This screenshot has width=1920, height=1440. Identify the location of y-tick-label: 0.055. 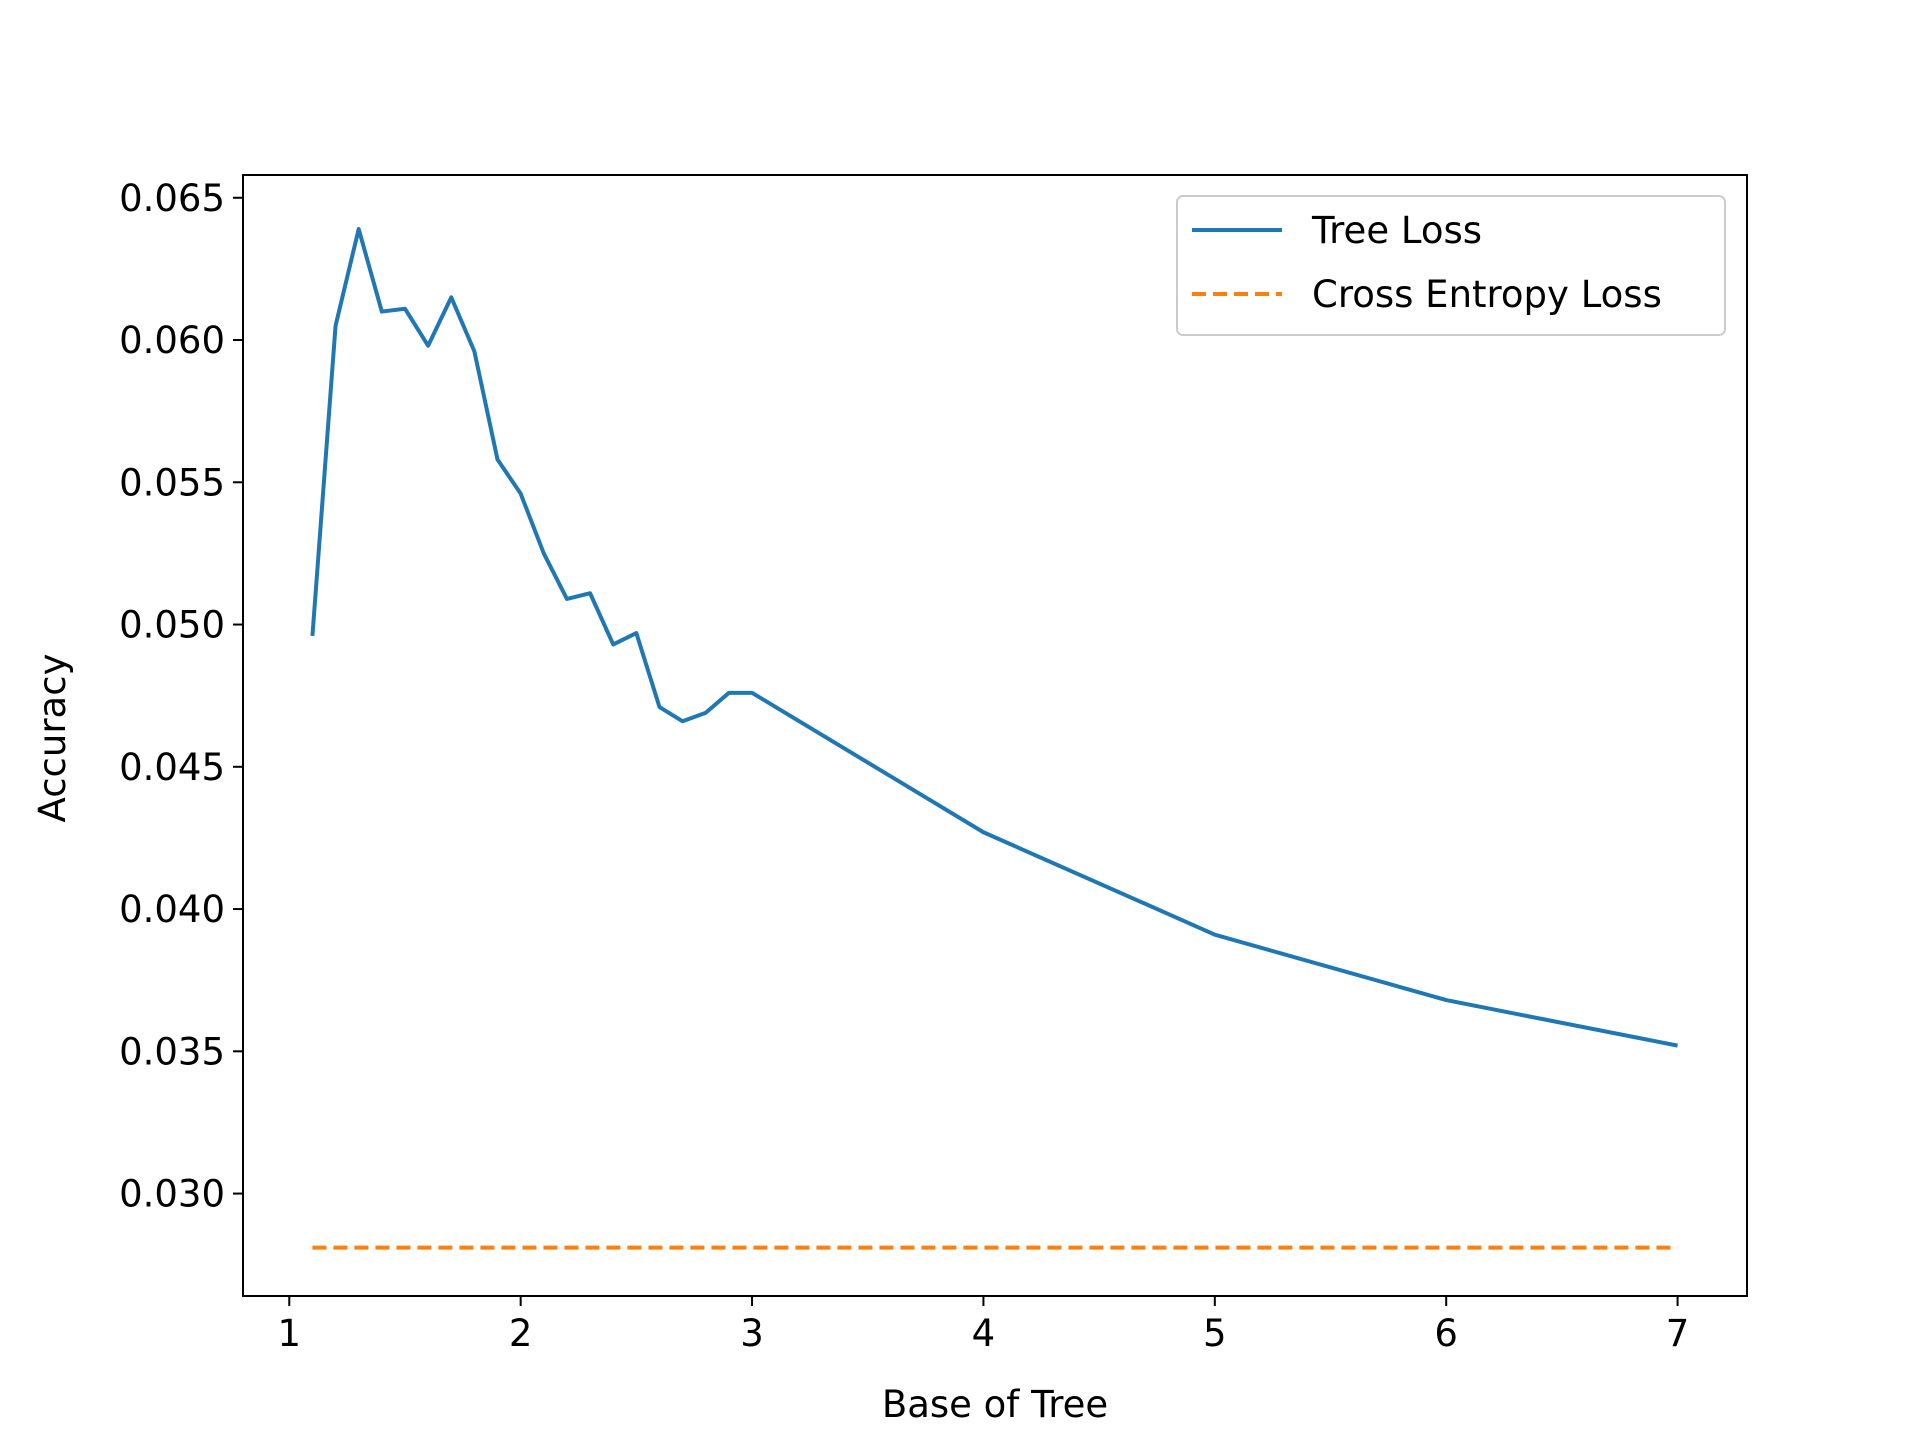
(172, 482).